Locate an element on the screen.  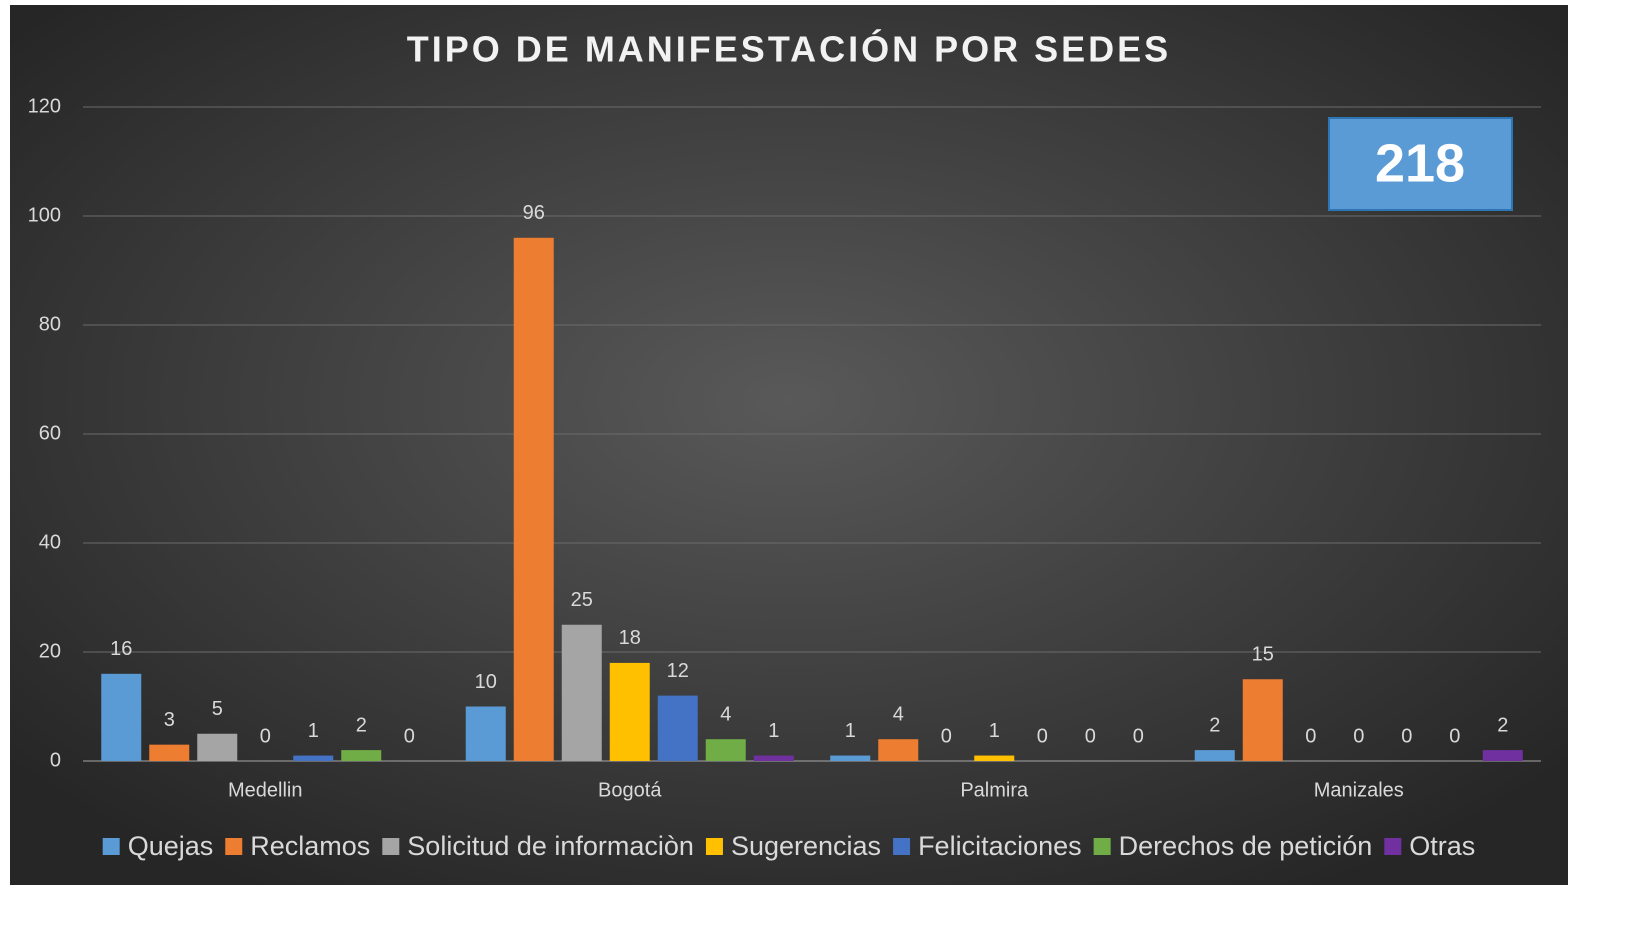
legend-label: Sugerencias is located at coordinates (806, 846).